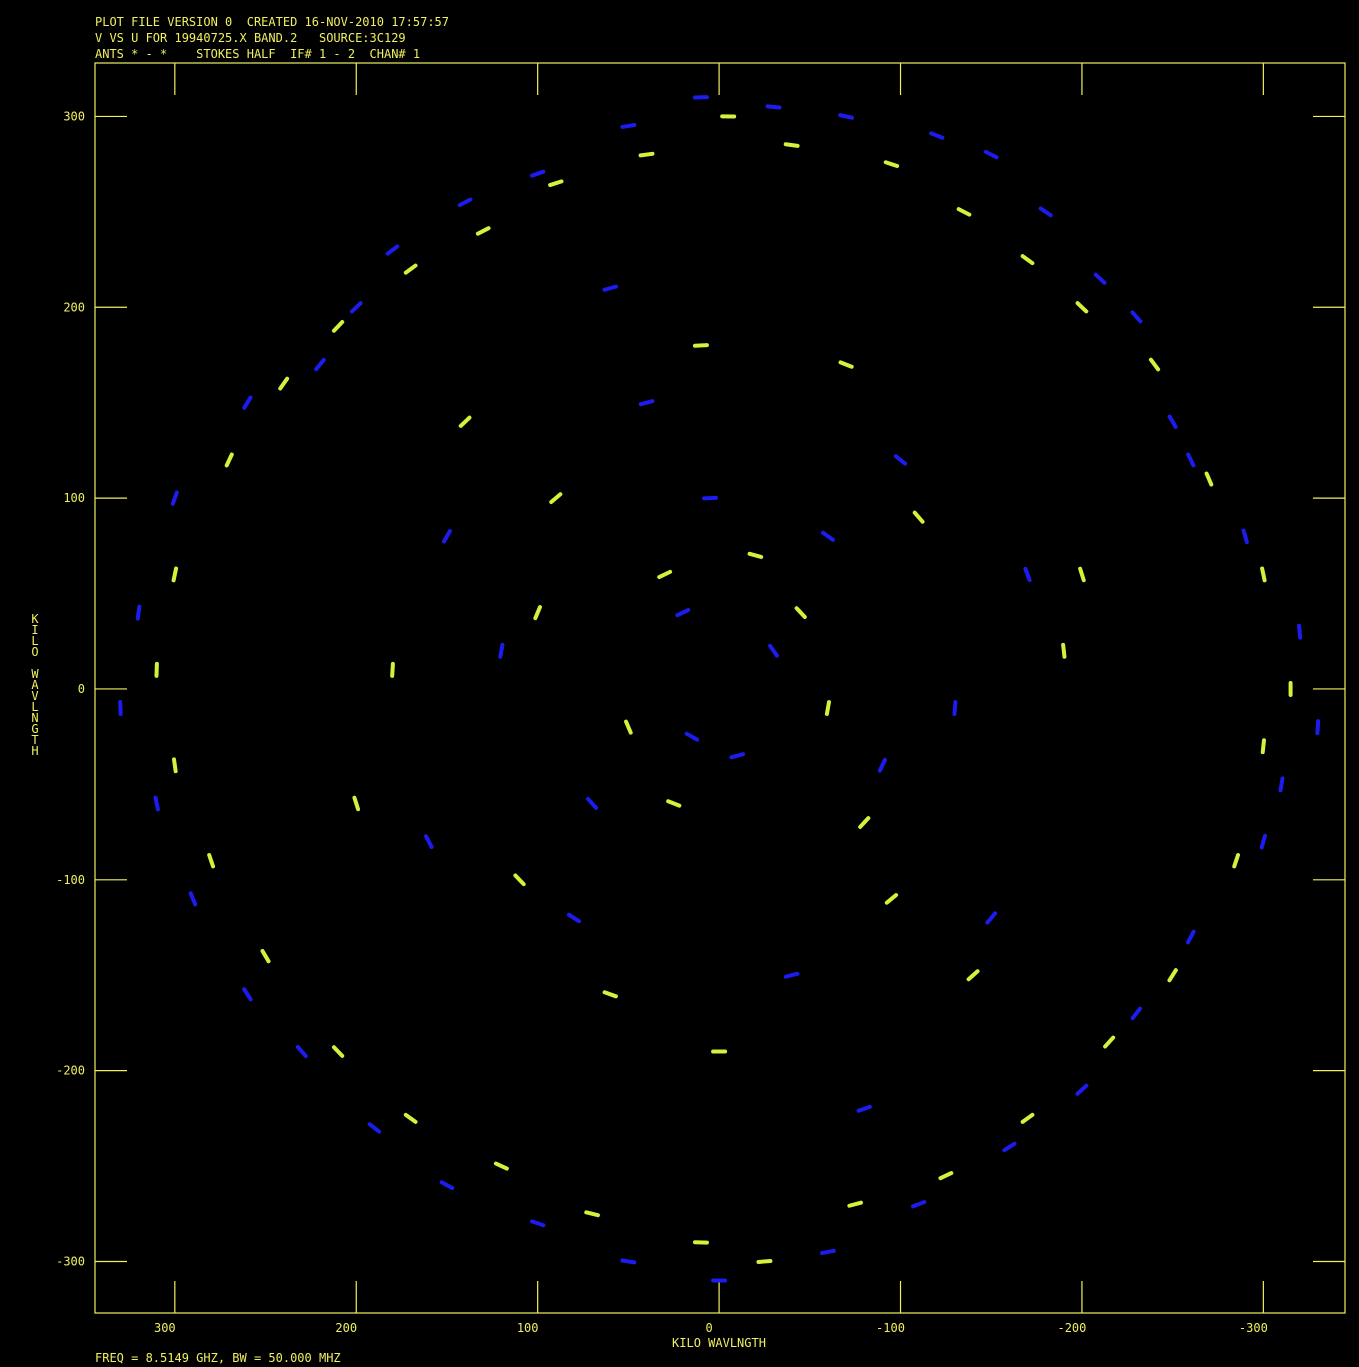 The width and height of the screenshot is (1359, 1367). I want to click on x-axis-label: KILO WAVLNGTH, so click(719, 1343).